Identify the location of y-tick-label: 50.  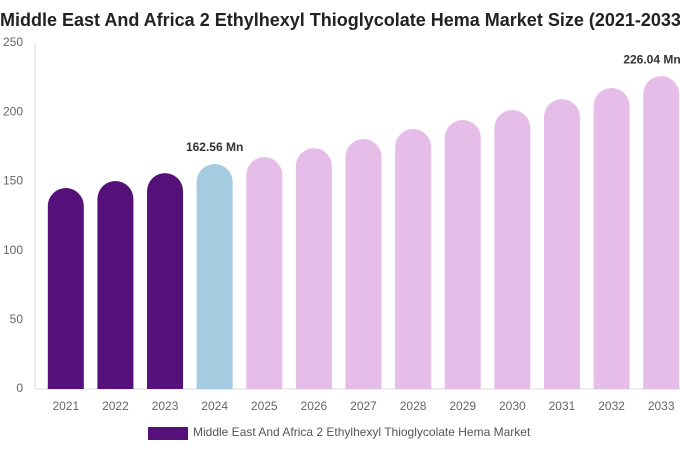
(17, 319).